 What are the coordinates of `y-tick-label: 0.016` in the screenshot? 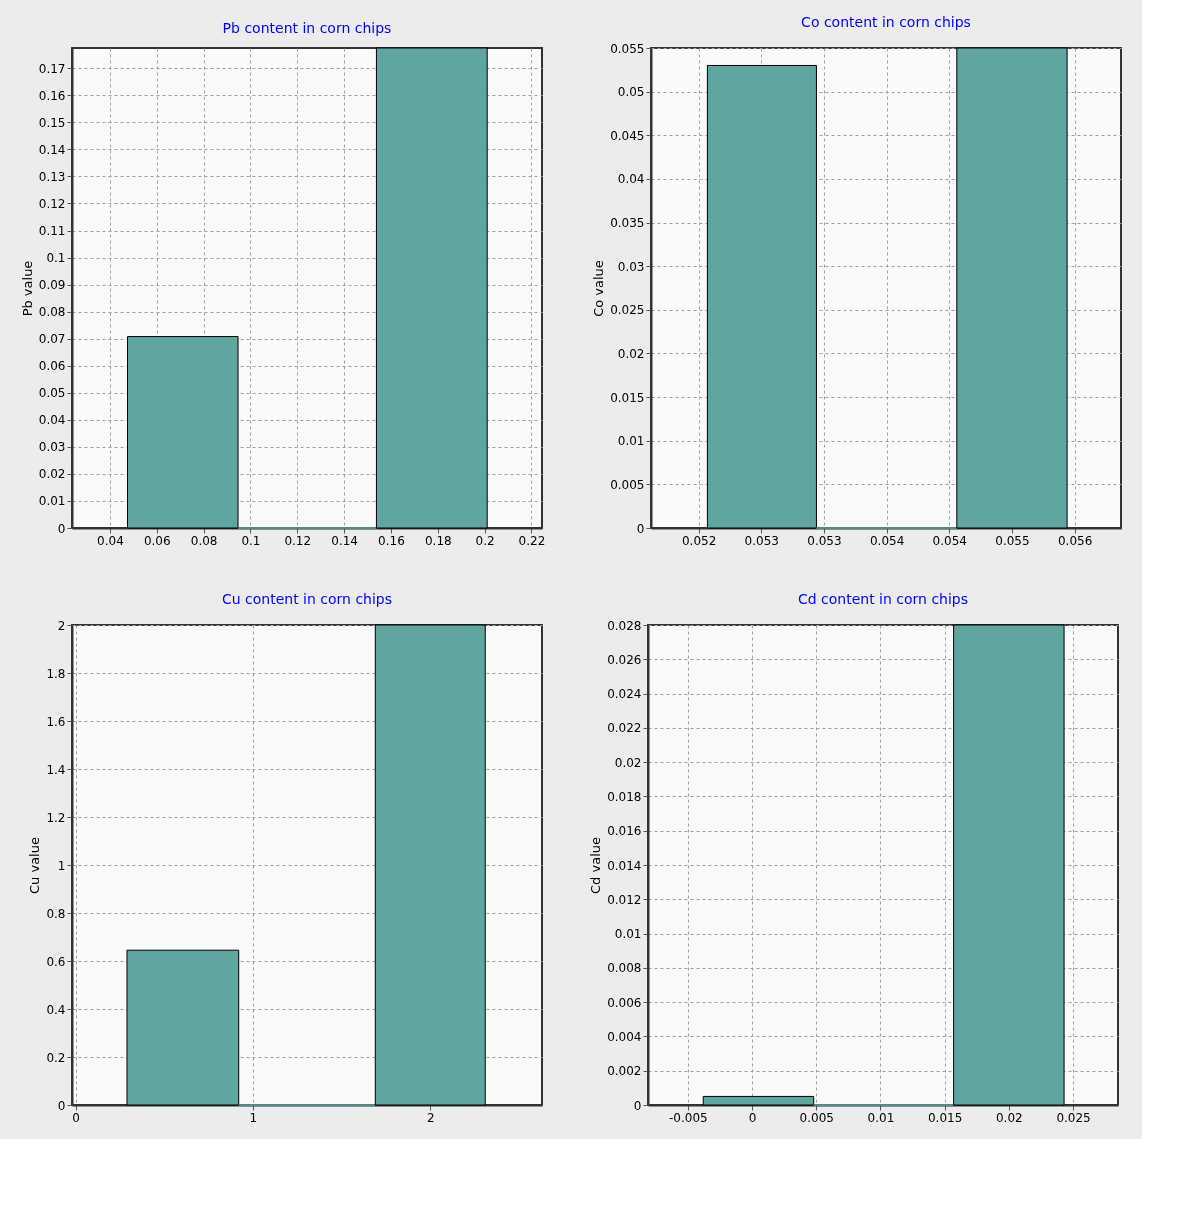 It's located at (624, 831).